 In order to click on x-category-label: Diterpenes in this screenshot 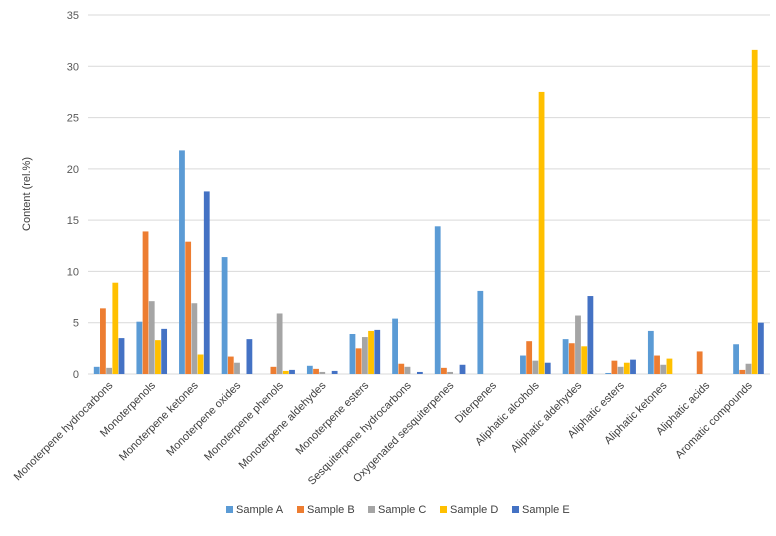, I will do `click(476, 402)`.